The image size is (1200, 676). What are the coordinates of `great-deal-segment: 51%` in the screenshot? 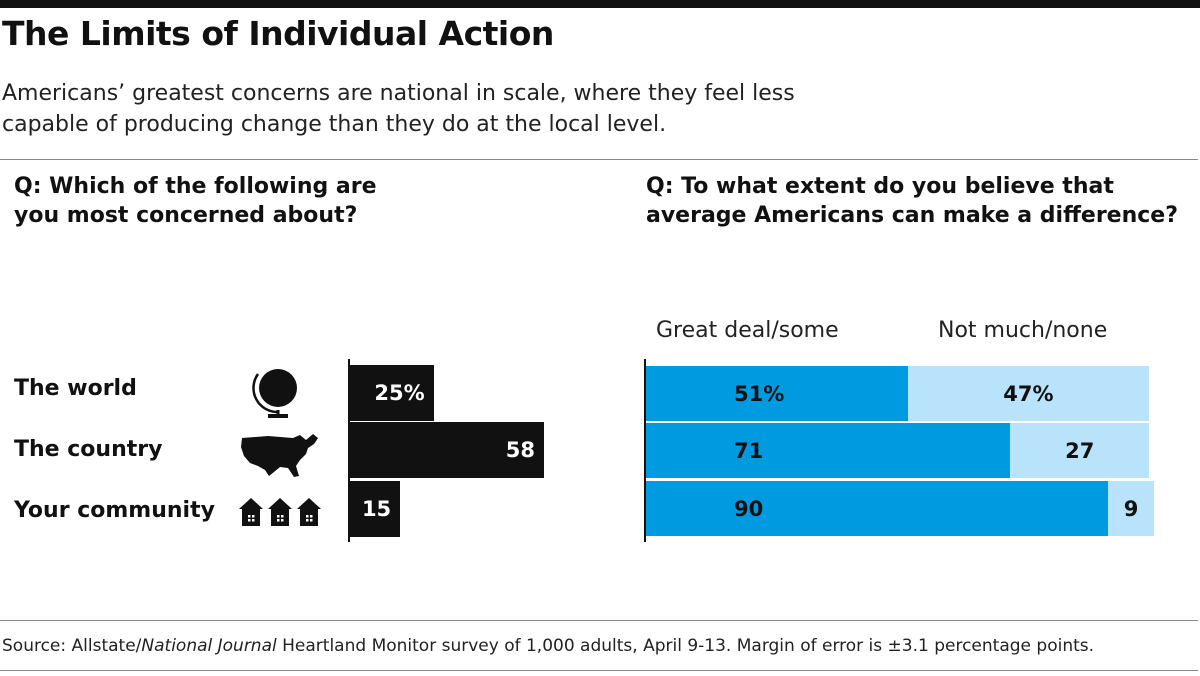 It's located at (777, 393).